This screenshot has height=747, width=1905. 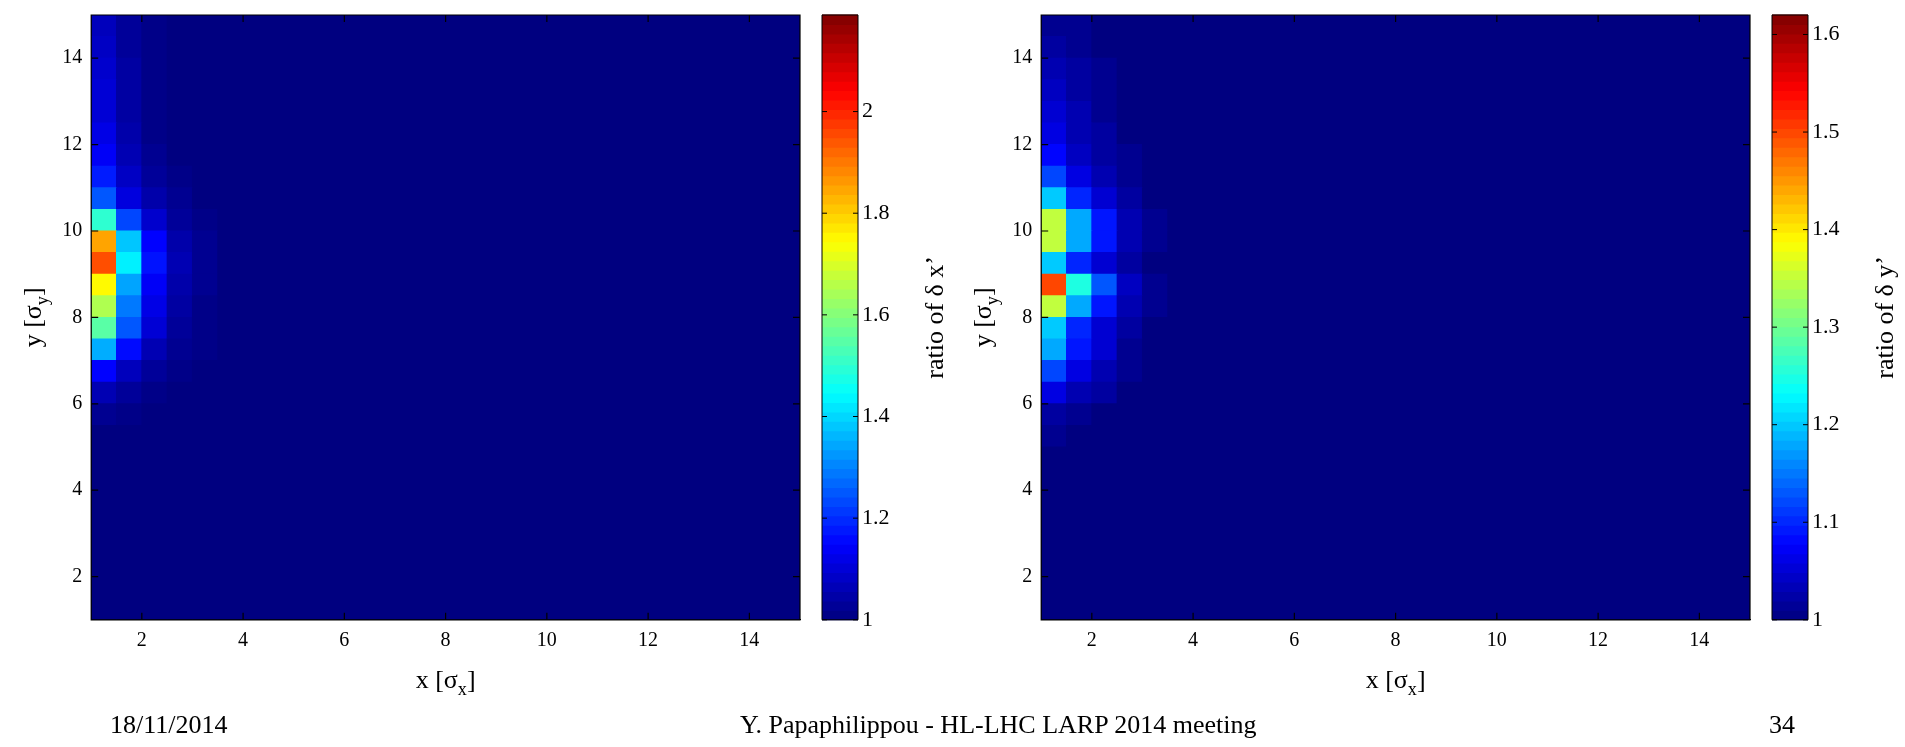 What do you see at coordinates (867, 110) in the screenshot?
I see `color-bar-label: 2` at bounding box center [867, 110].